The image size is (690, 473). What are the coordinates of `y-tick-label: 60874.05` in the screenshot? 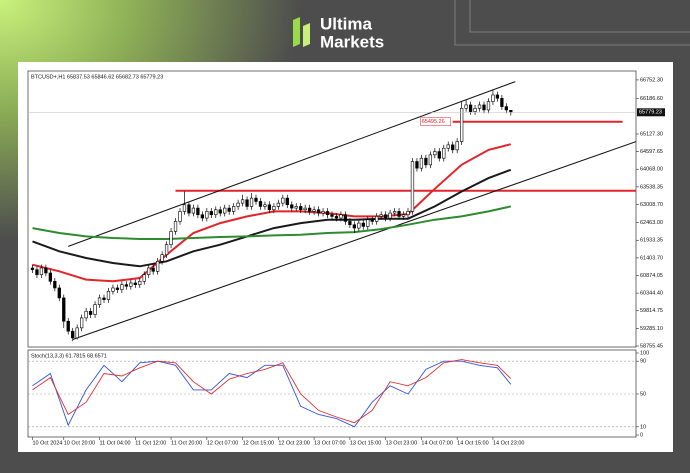 It's located at (651, 276).